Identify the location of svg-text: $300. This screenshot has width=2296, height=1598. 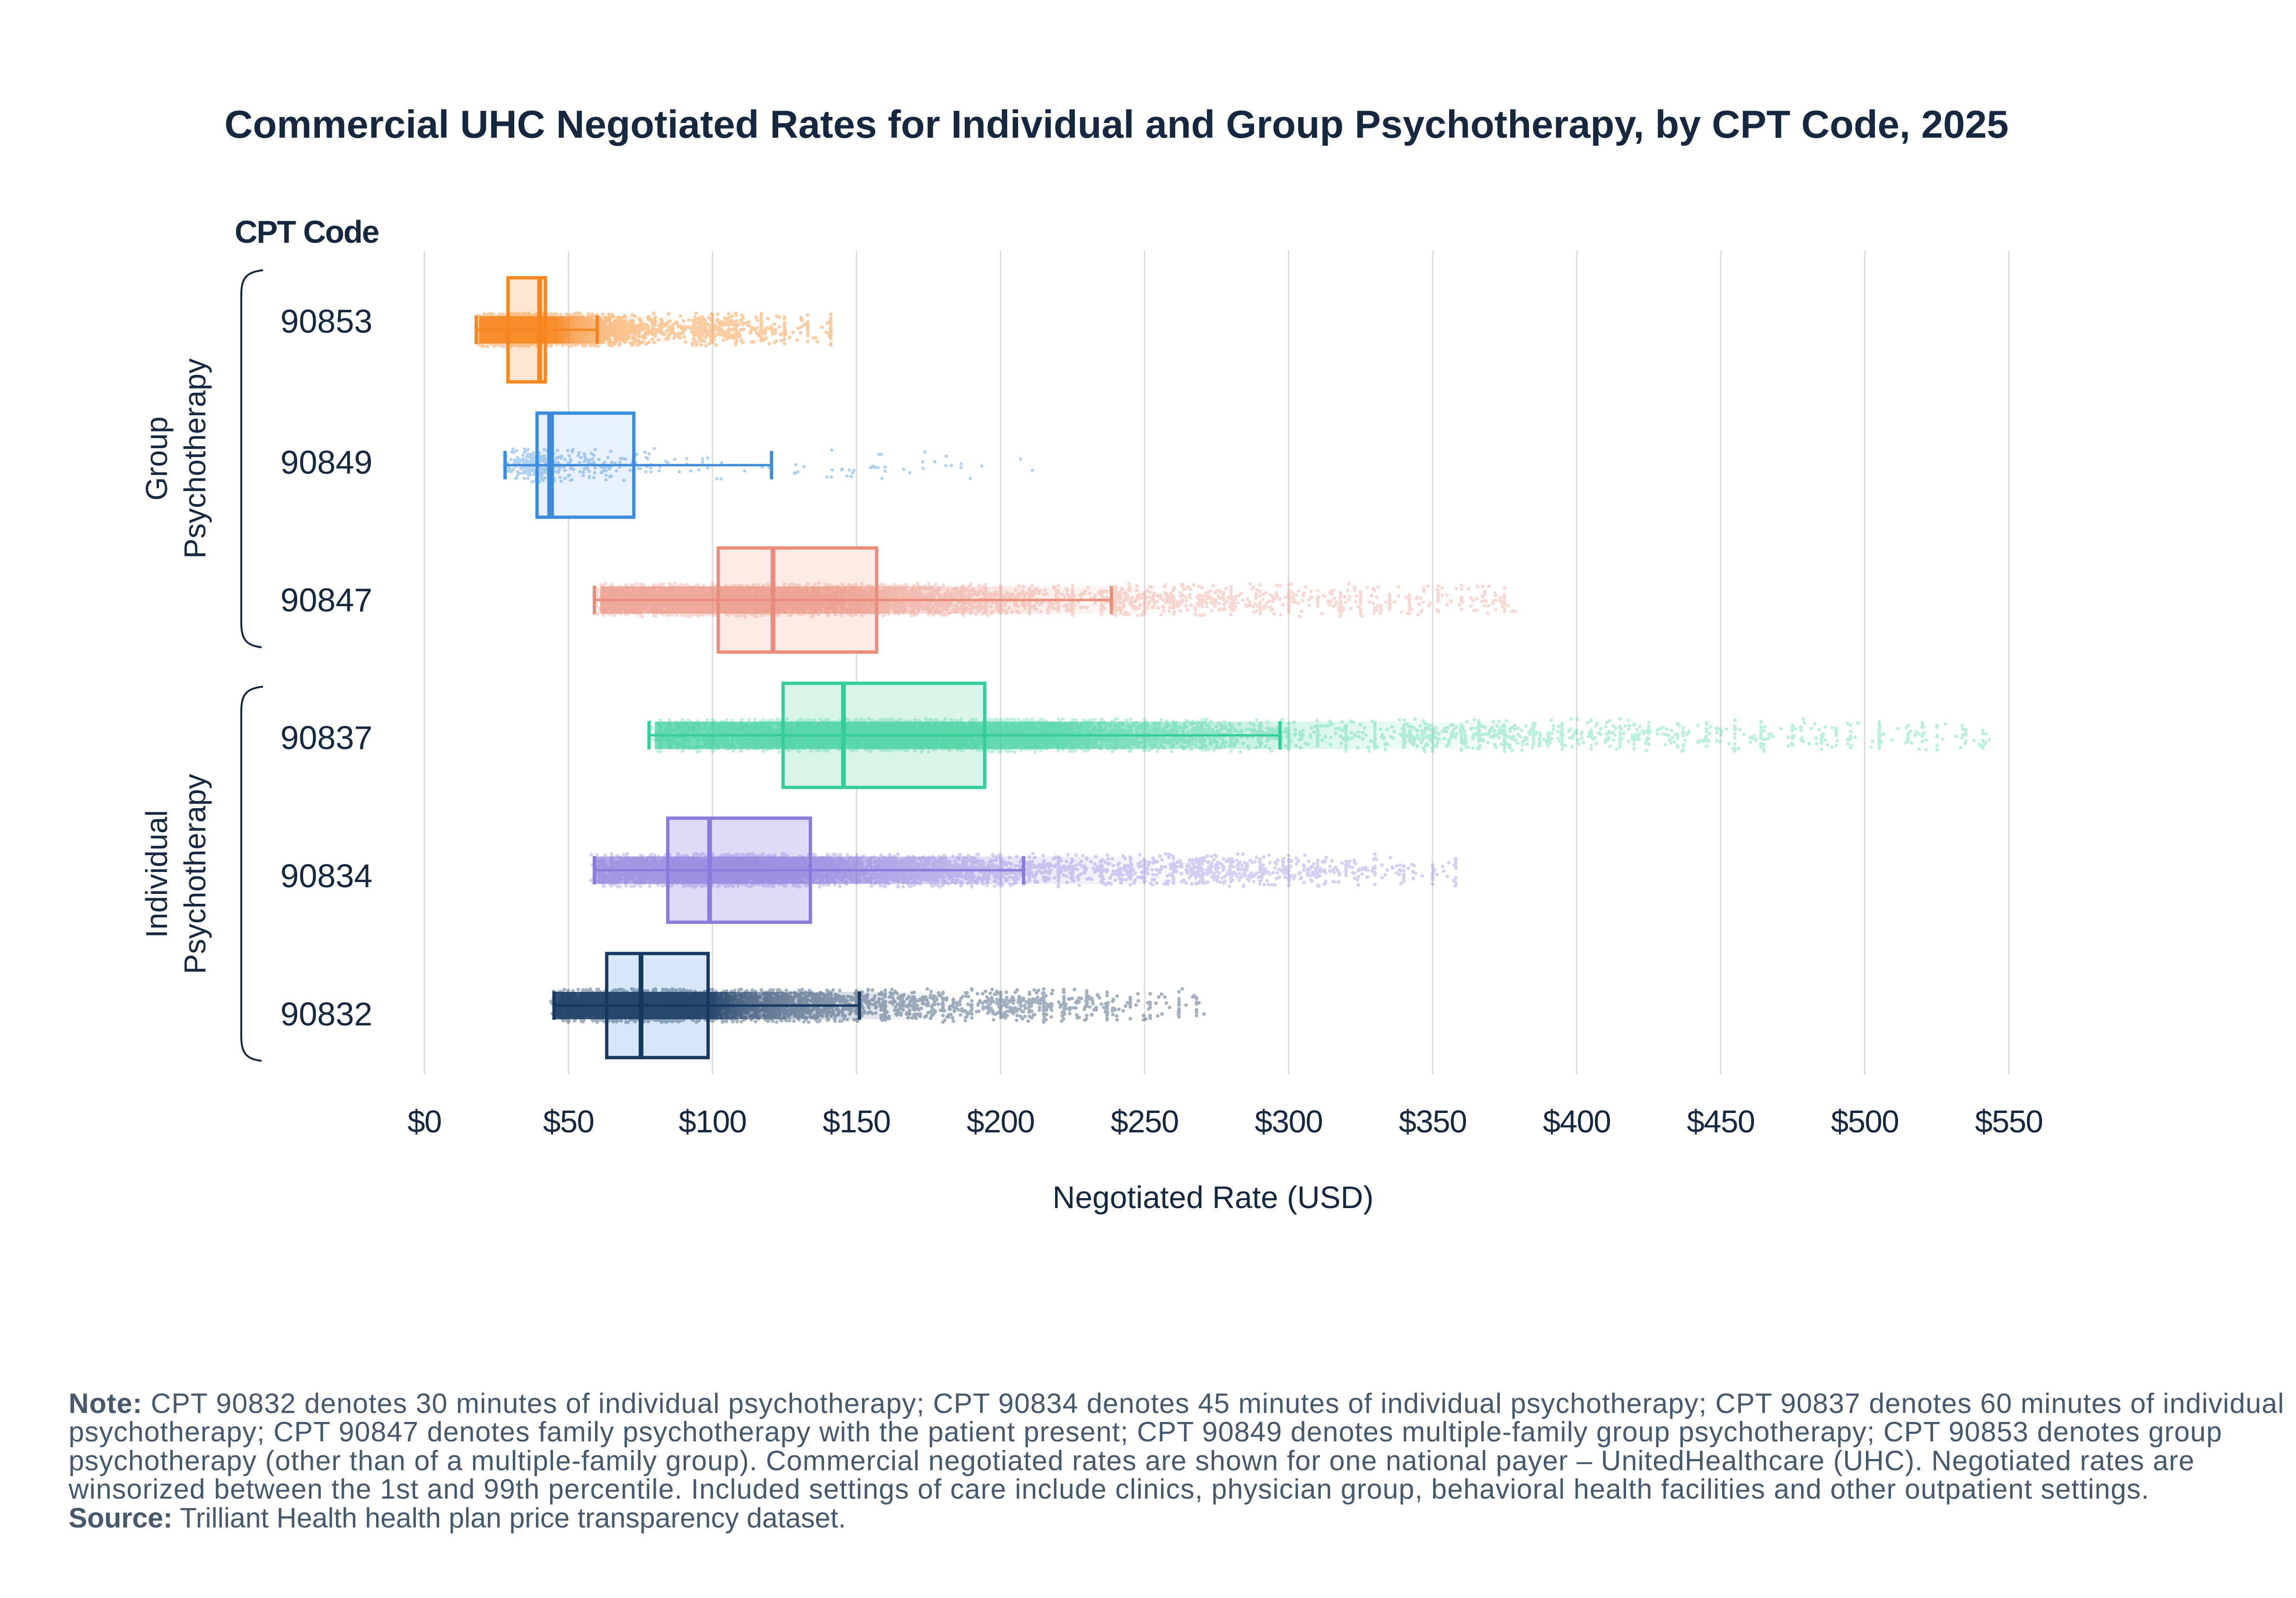
(1288, 1122).